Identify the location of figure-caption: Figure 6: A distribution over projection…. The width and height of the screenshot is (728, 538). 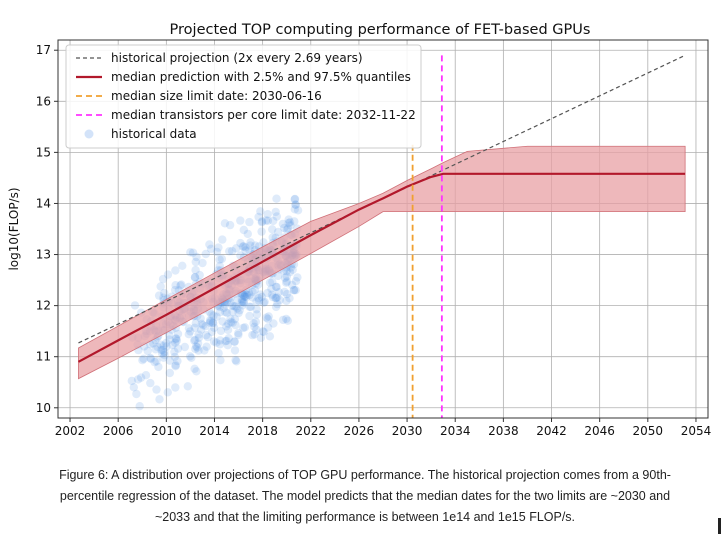
(365, 496).